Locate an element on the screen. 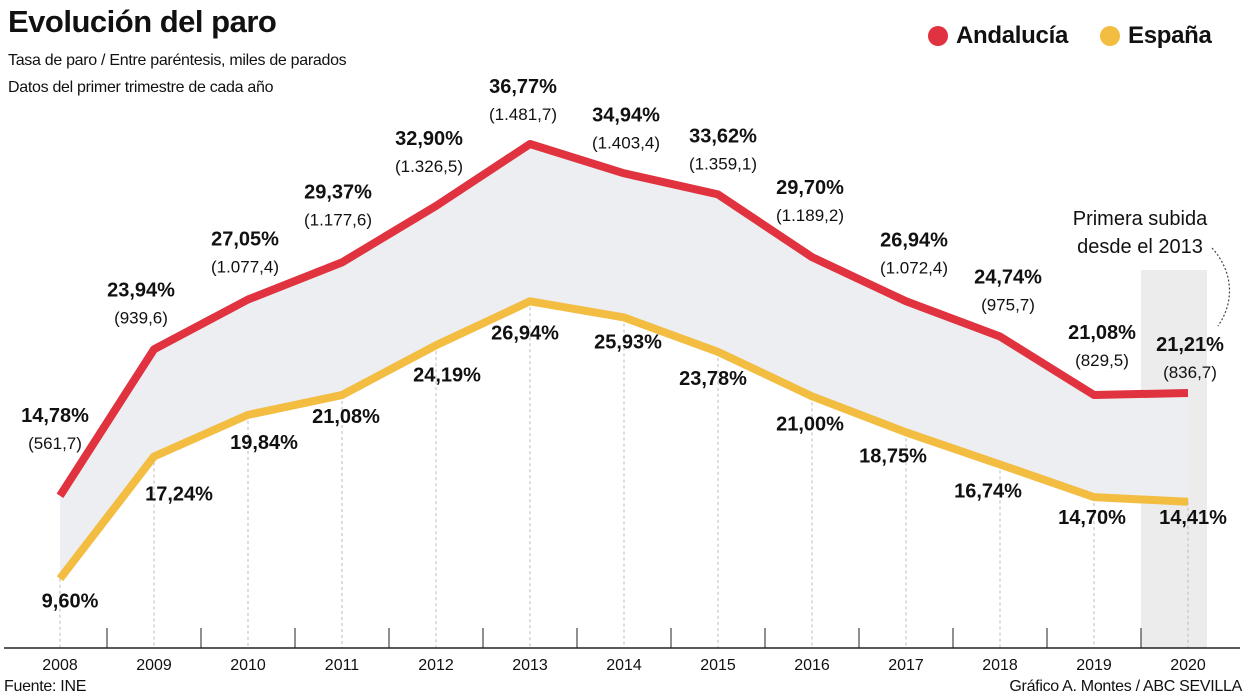  data-label-parados: (829,5) is located at coordinates (1102, 360).